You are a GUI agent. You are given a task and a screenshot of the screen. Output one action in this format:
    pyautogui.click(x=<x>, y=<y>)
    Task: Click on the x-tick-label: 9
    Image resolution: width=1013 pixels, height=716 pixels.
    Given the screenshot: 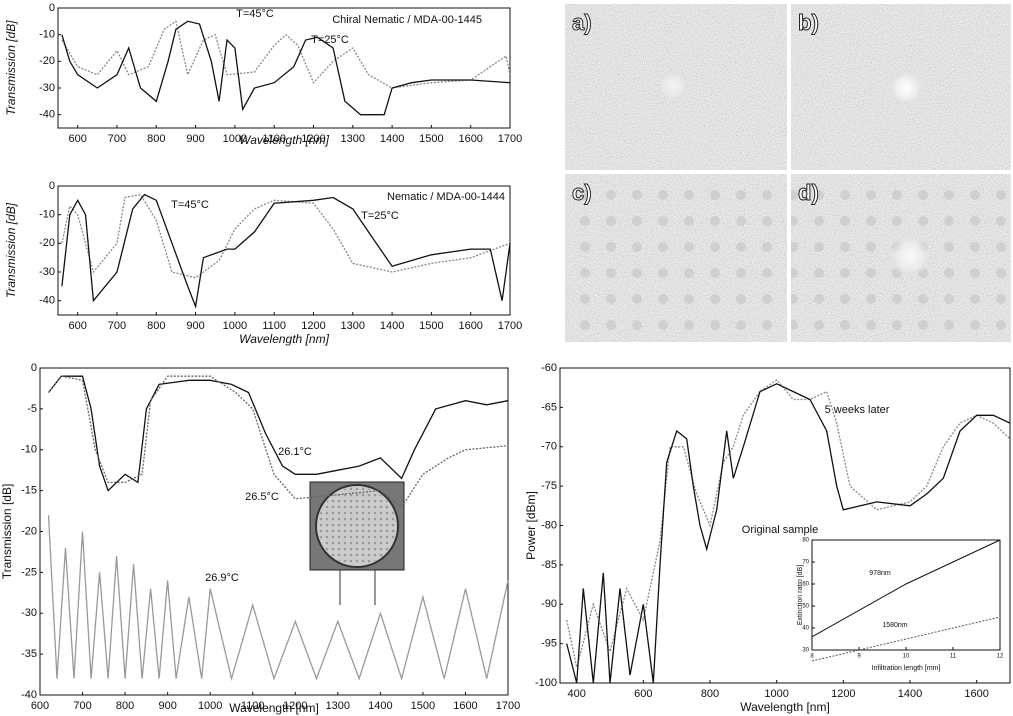 What is the action you would take?
    pyautogui.click(x=859, y=657)
    